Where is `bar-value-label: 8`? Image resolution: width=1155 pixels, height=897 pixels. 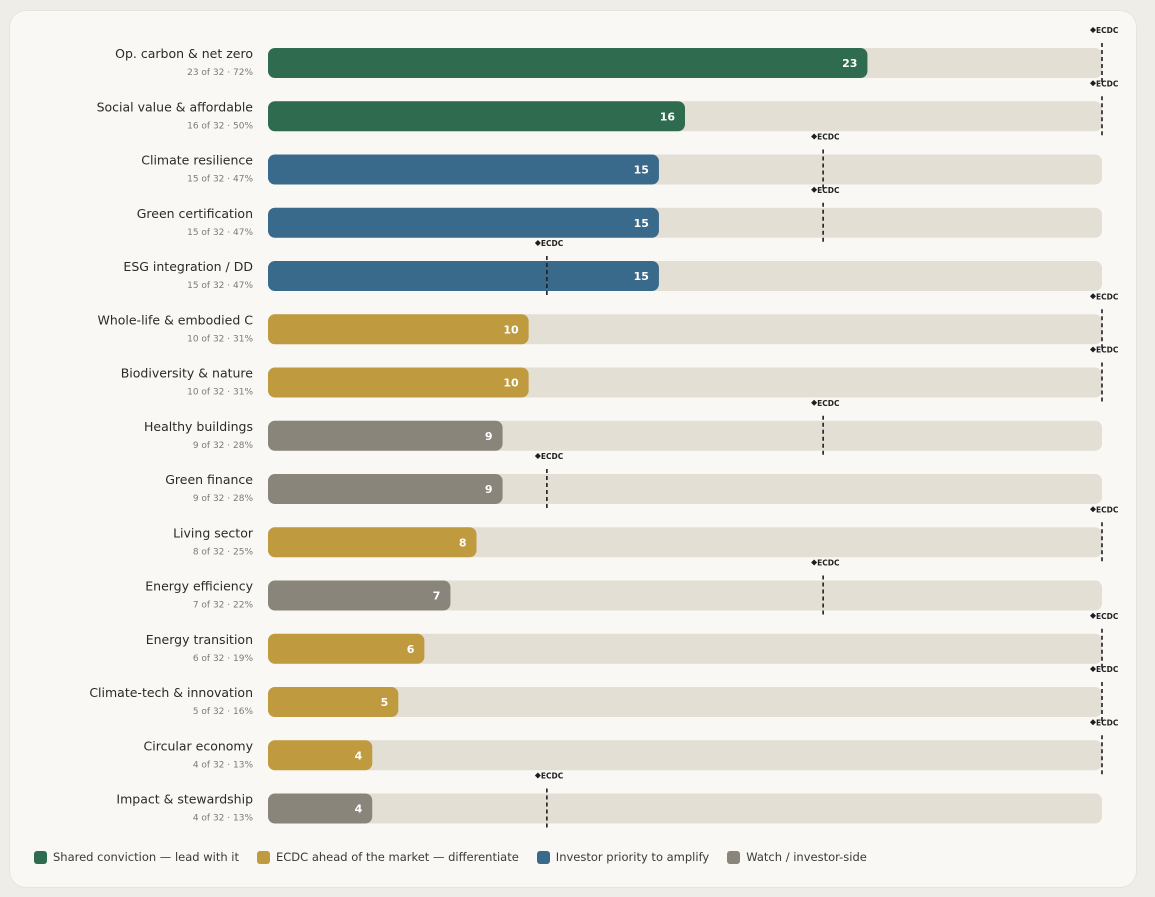
bar-value-label: 8 is located at coordinates (463, 542).